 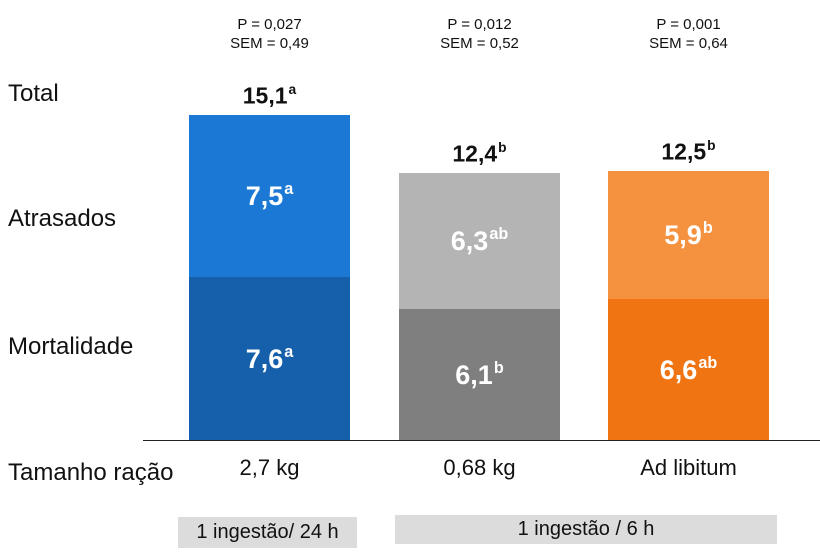 I want to click on segment-value-label: 5,9b, so click(x=688, y=235).